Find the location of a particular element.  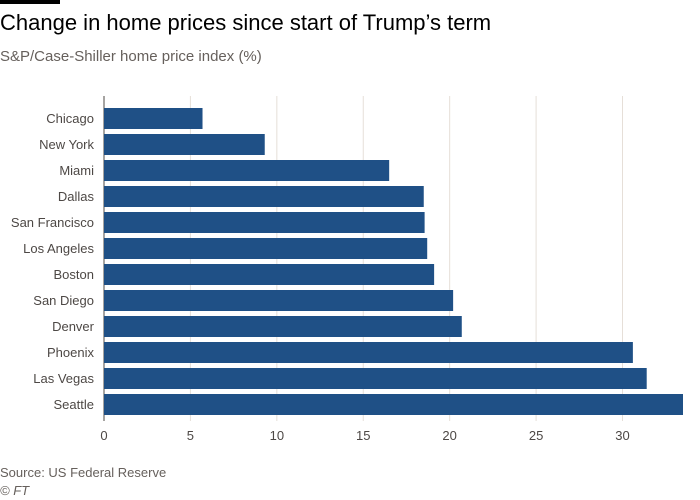

x-tick-label: 25 is located at coordinates (536, 435).